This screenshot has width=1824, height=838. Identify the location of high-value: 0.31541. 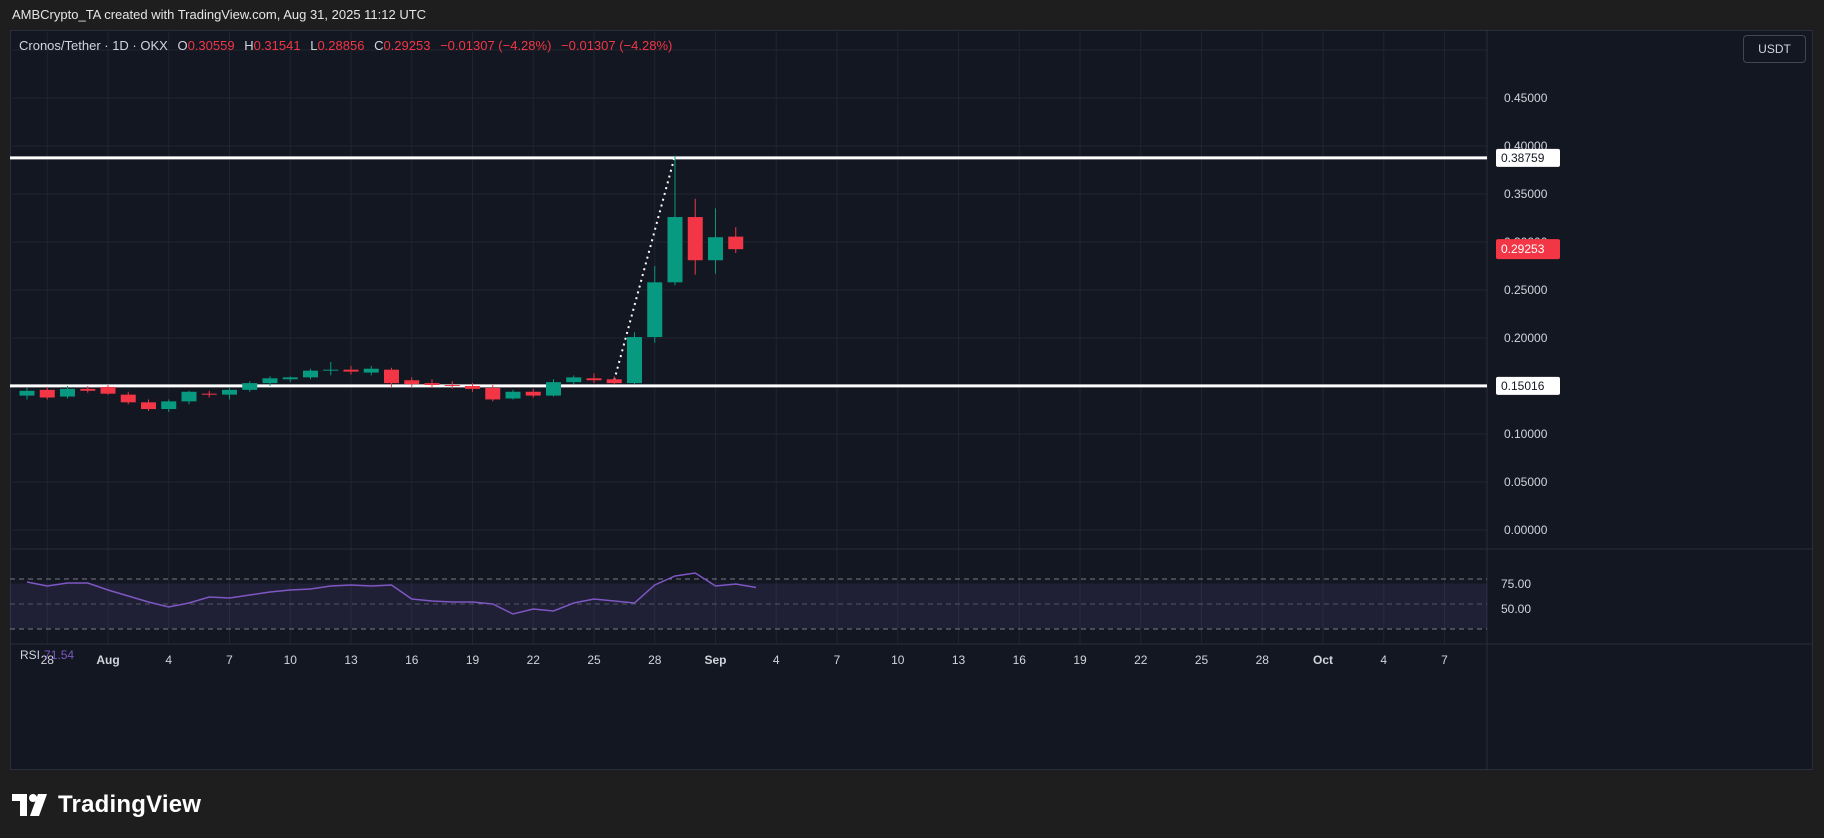
(277, 45).